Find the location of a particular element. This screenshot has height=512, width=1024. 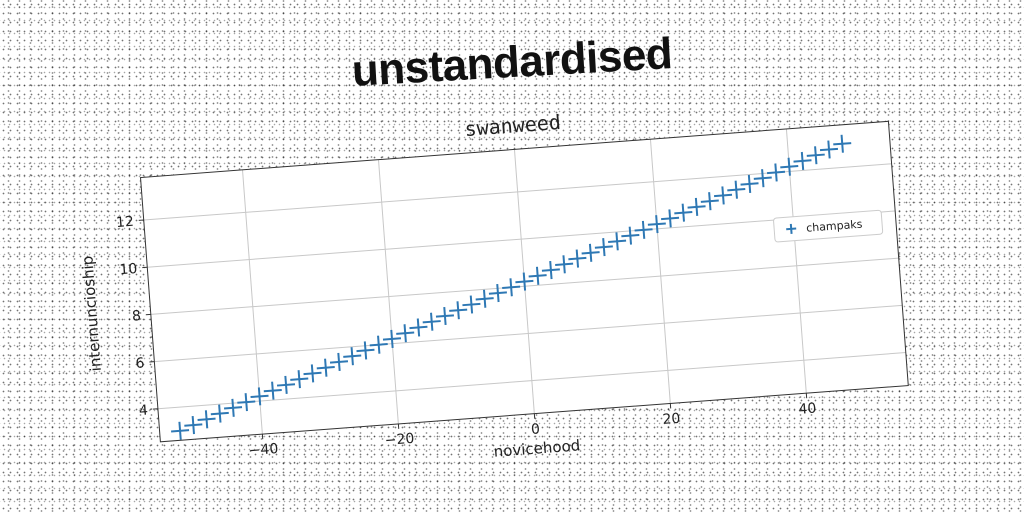

x-axis-label: novicehood is located at coordinates (537, 448).